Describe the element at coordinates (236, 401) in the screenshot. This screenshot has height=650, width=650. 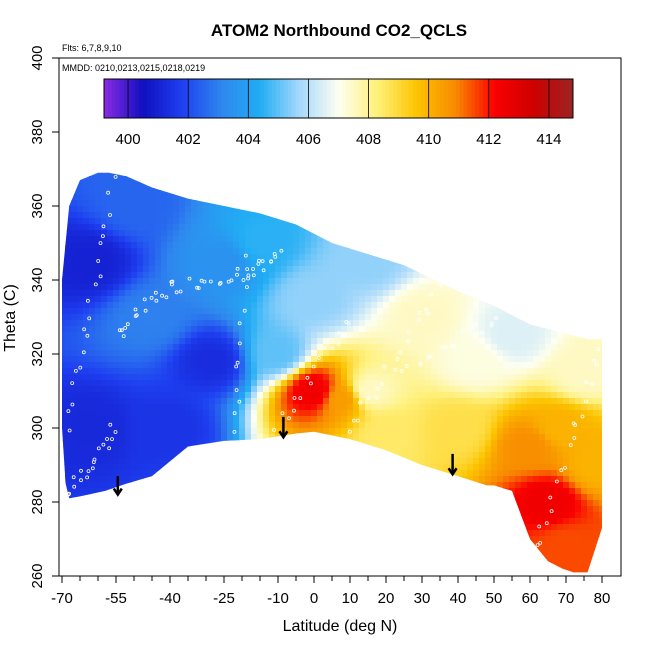
I see `field-cell-2070` at that location.